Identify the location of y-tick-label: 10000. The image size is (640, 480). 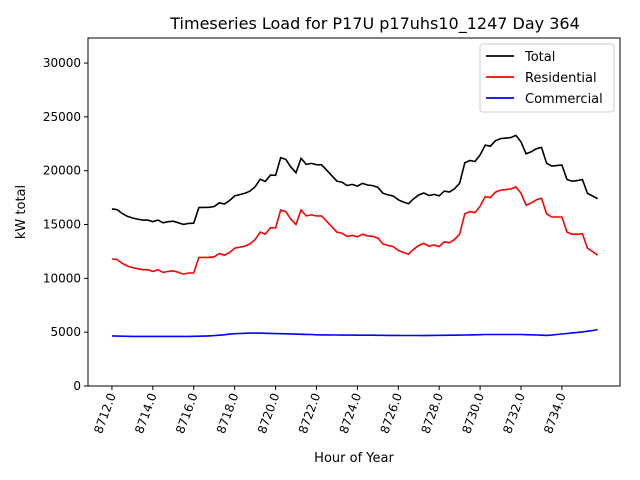
(62, 278).